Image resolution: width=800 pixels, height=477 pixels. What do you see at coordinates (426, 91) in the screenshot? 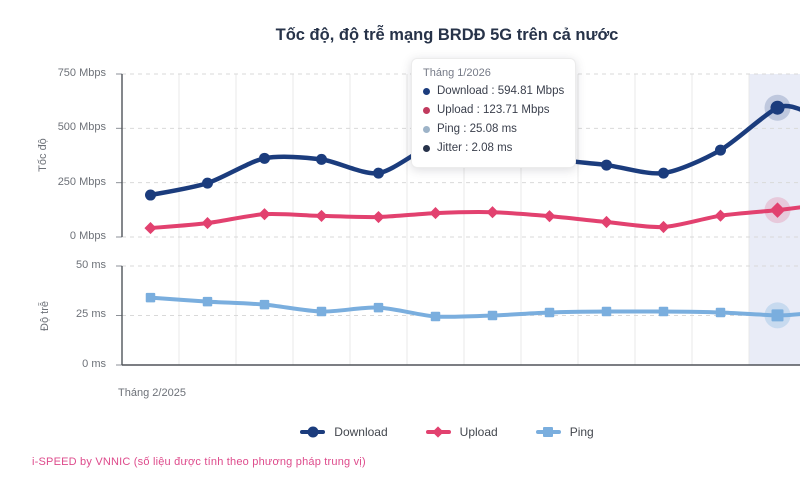
I see `download-bullet-icon` at bounding box center [426, 91].